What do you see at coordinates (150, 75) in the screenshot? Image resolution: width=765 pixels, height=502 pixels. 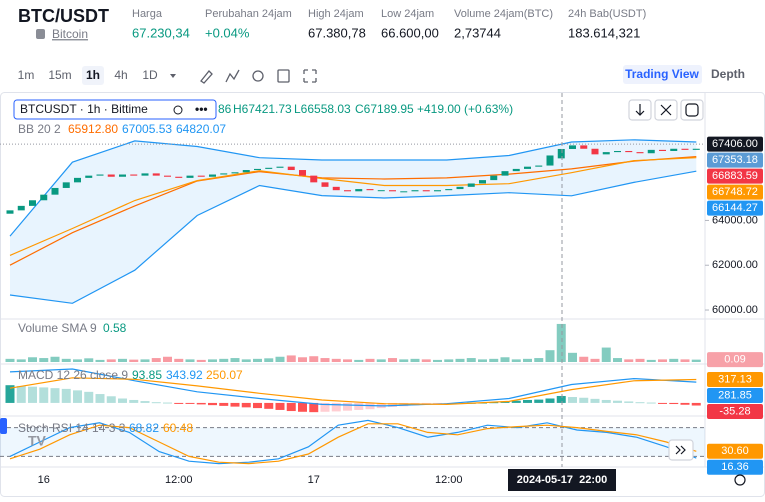 I see `interval-button: 1D` at bounding box center [150, 75].